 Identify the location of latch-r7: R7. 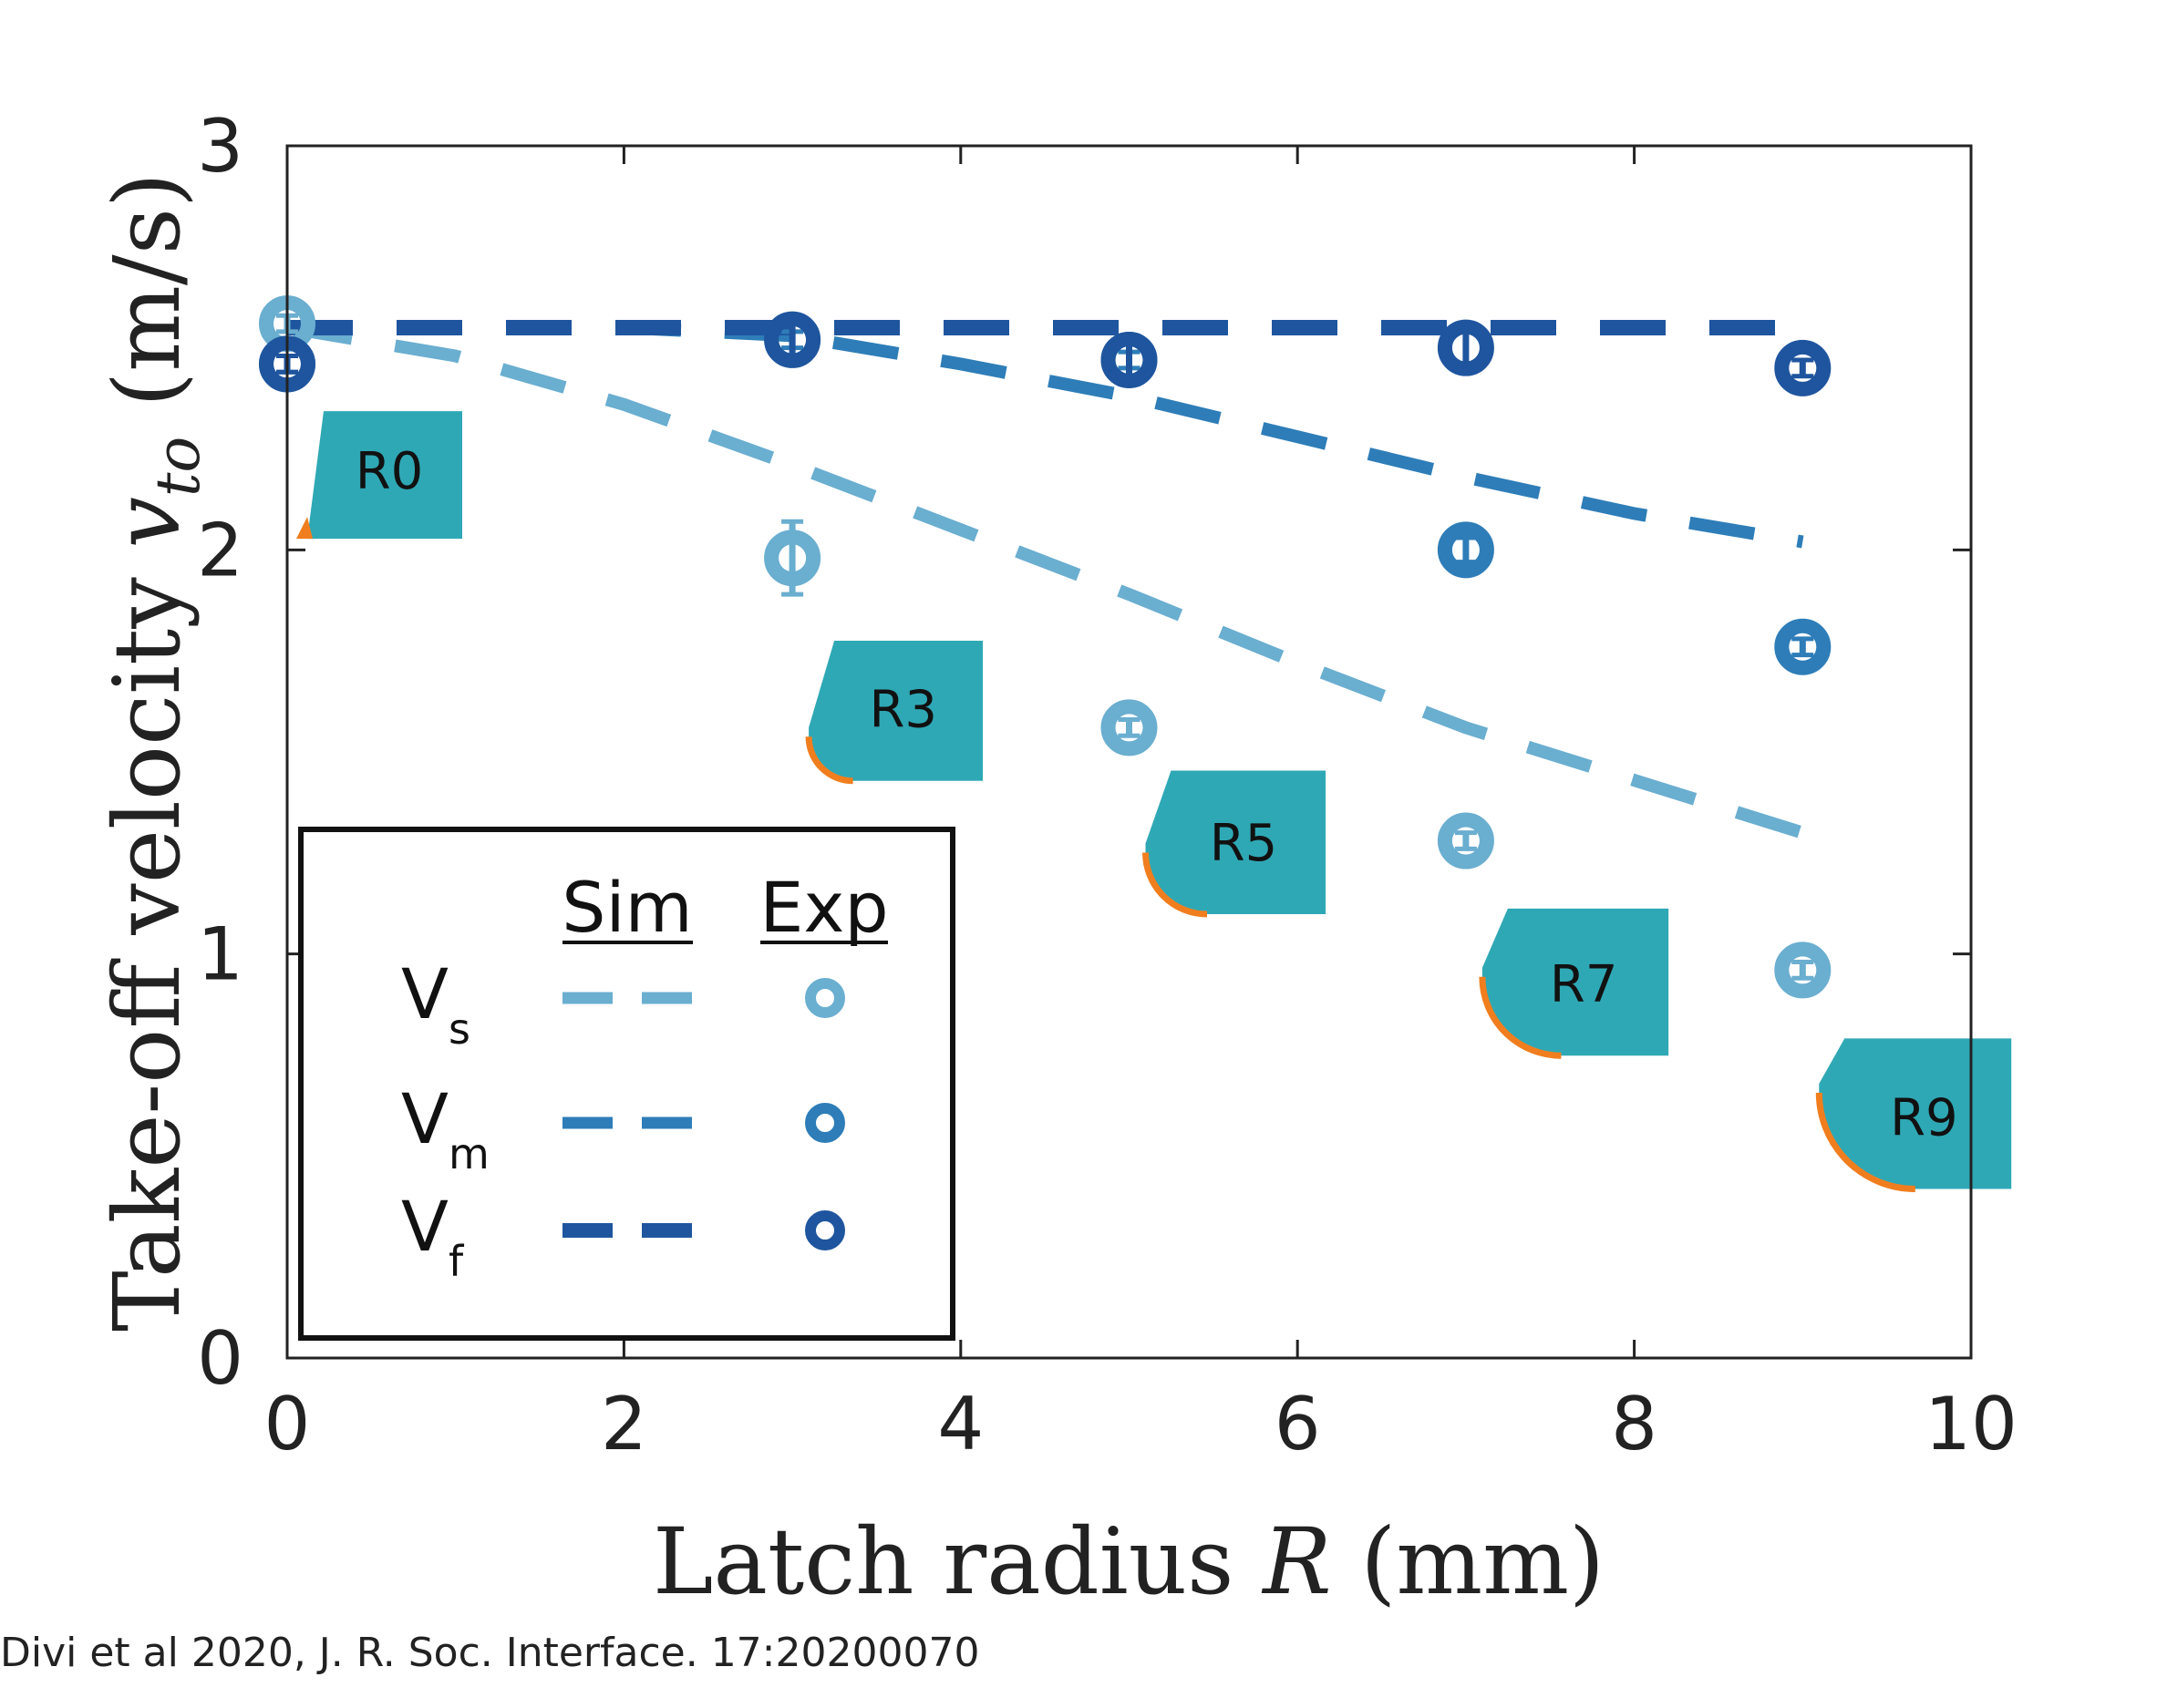
(1574, 983).